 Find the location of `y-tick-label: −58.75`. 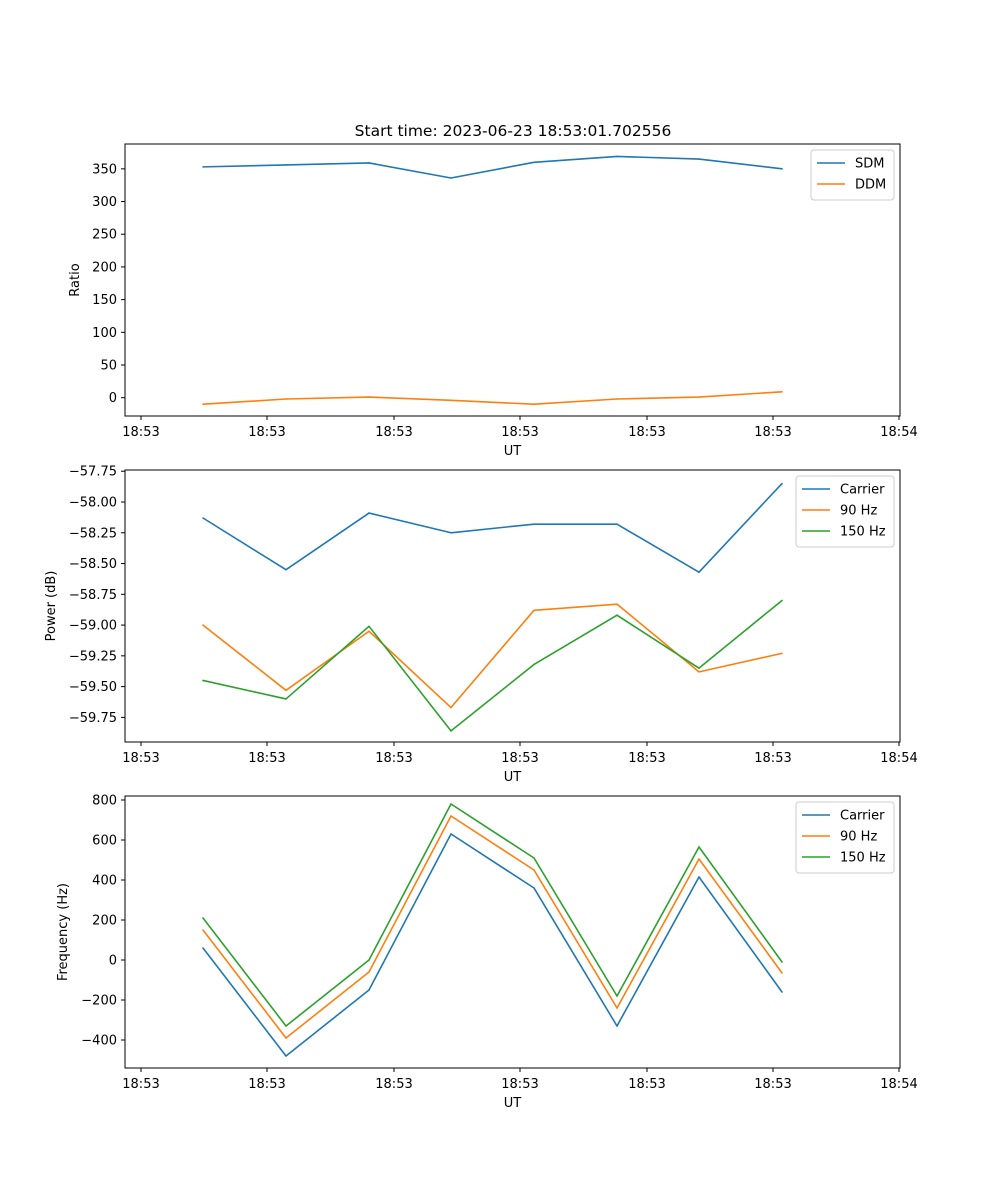

y-tick-label: −58.75 is located at coordinates (93, 595).